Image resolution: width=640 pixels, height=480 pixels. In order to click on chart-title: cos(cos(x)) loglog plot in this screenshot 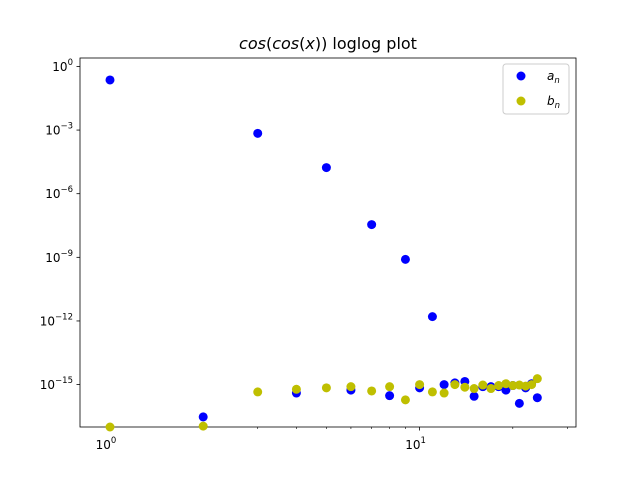, I will do `click(328, 43)`.